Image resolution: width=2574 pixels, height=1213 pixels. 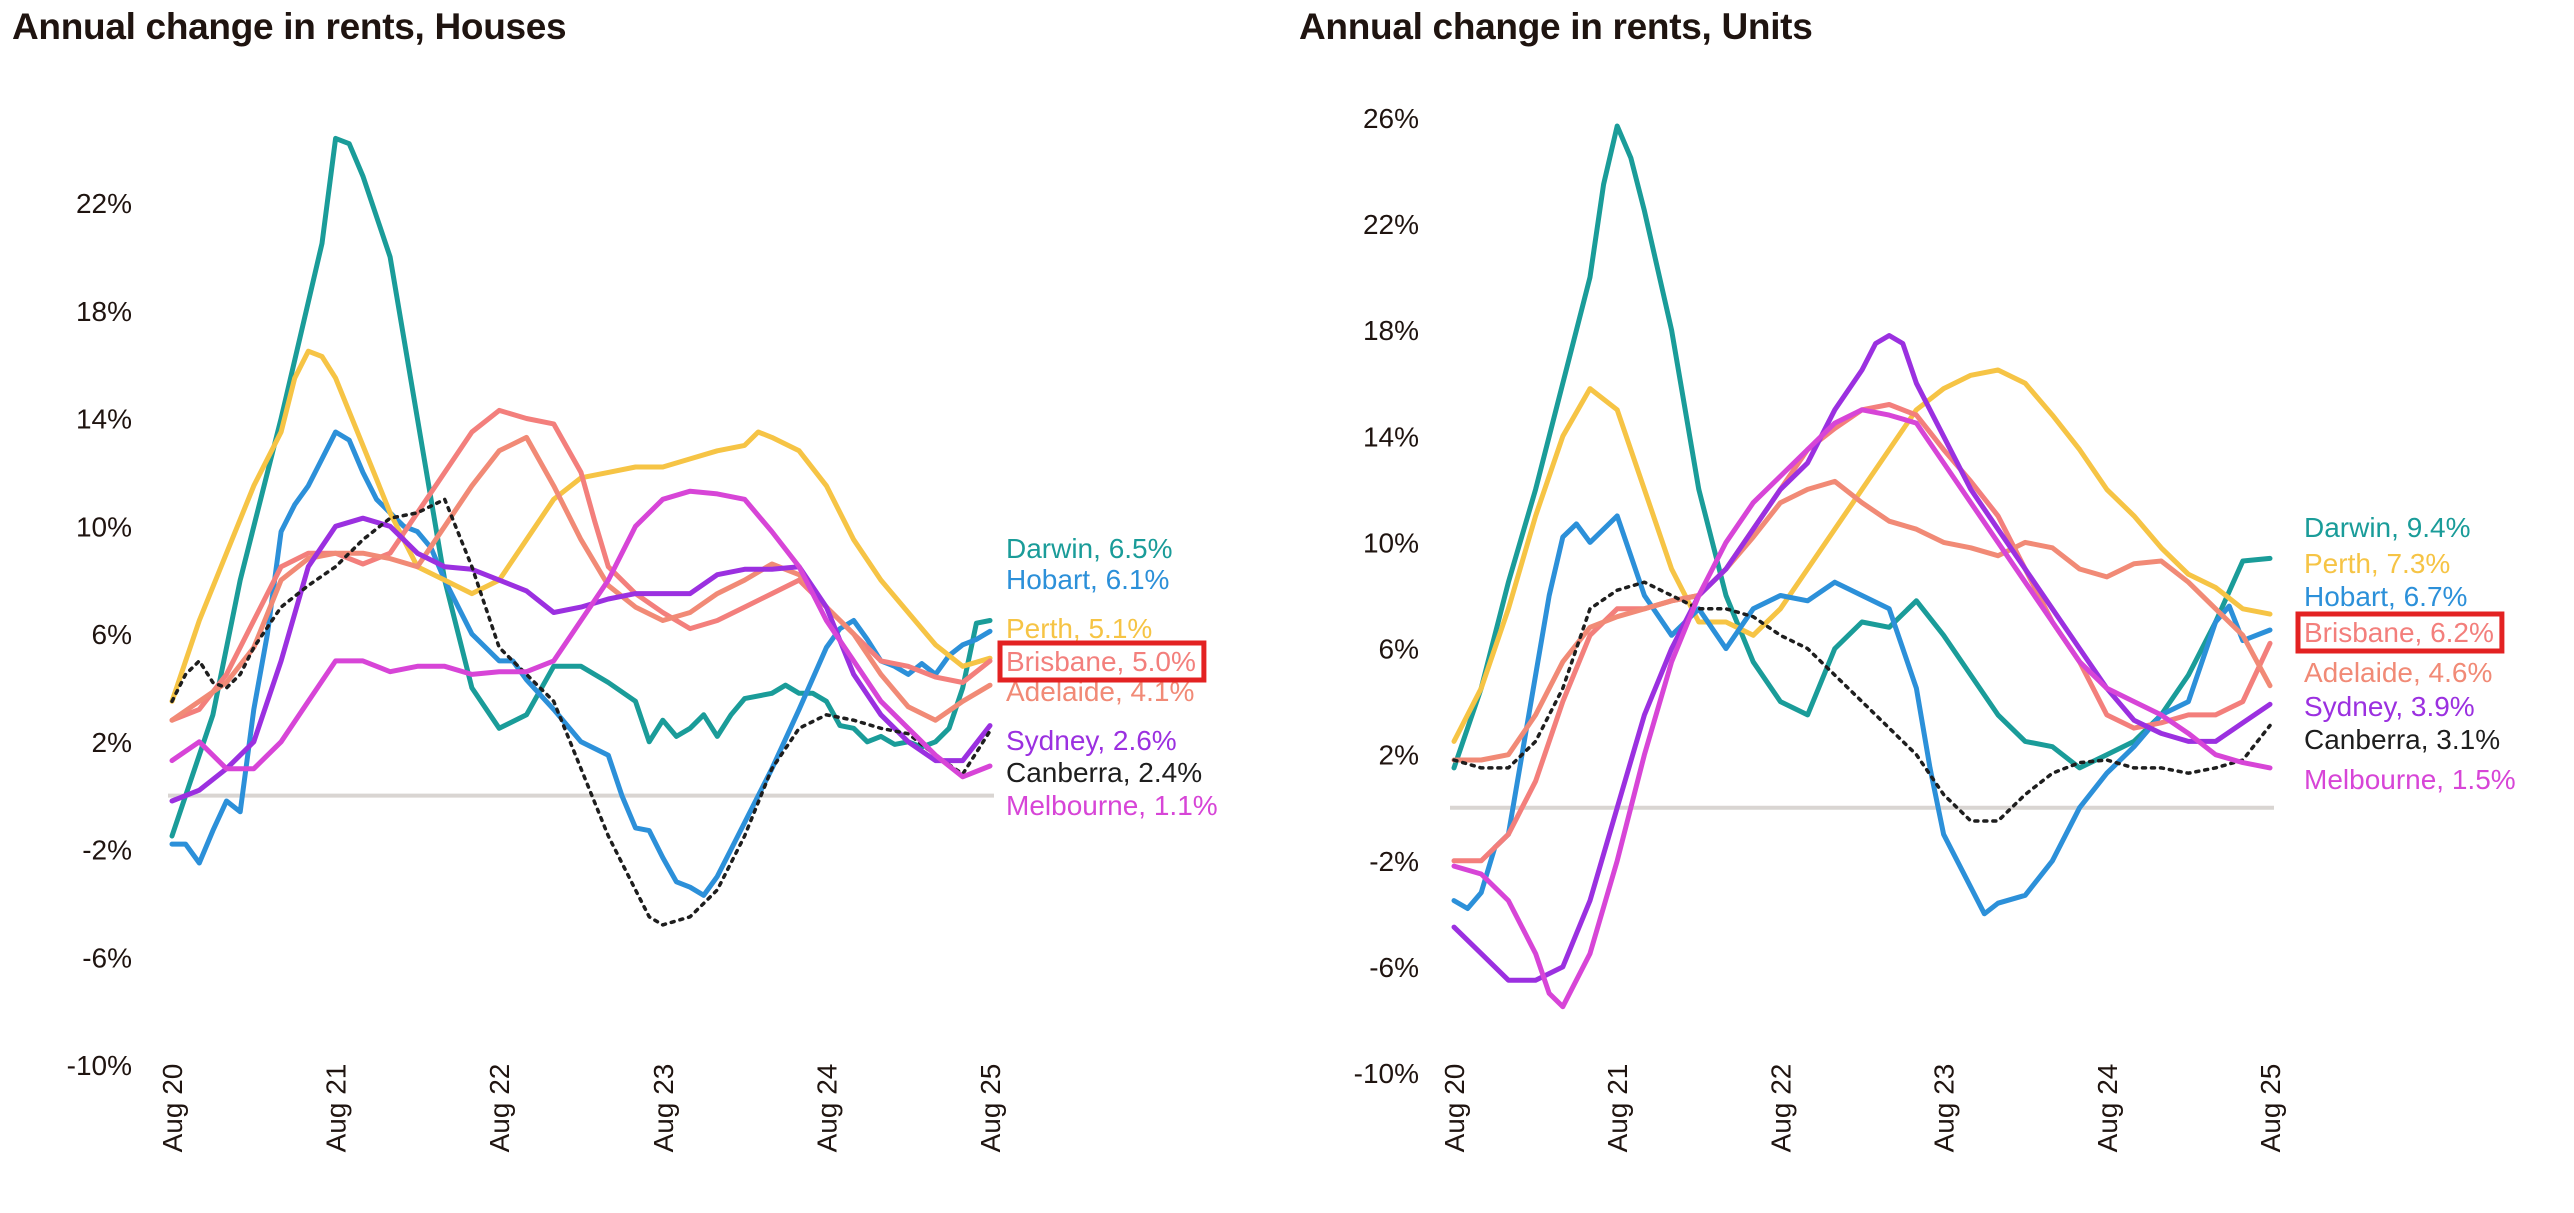 I want to click on units-x-tick-label: Aug 24, so click(x=2107, y=1108).